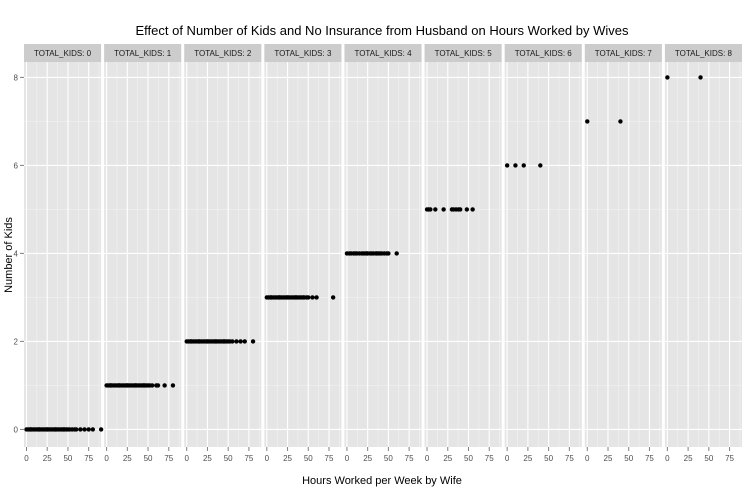  I want to click on facet-strip-label: TOTAL_KIDS: 8, so click(704, 53).